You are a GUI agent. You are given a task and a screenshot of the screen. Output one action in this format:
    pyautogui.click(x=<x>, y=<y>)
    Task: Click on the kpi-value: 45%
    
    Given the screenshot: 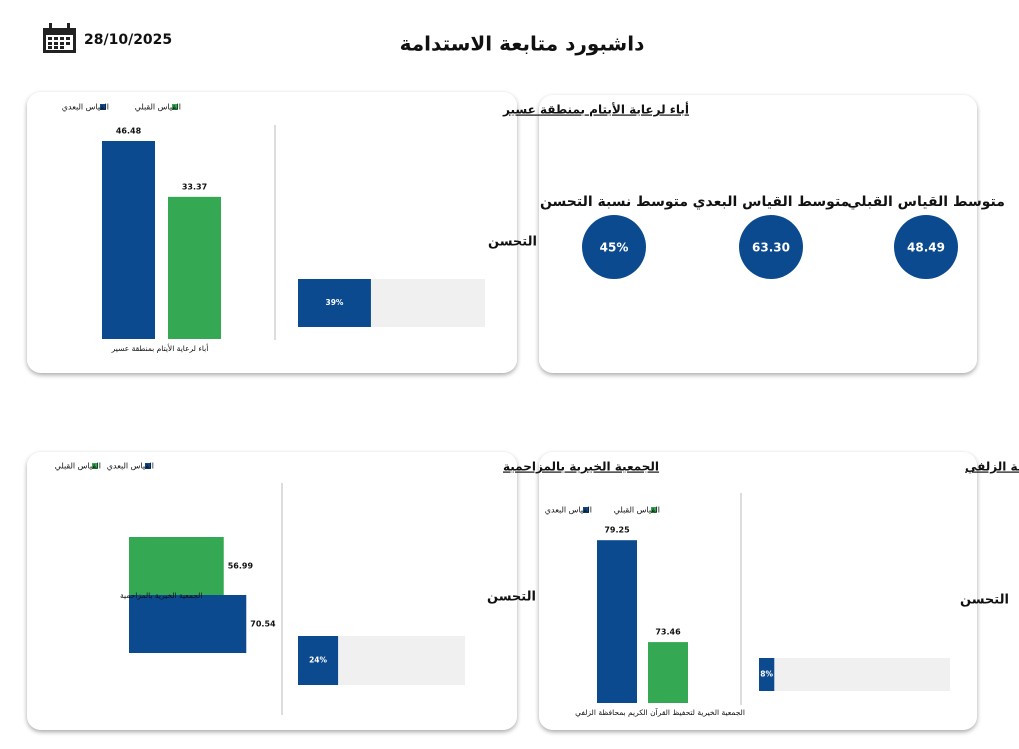 What is the action you would take?
    pyautogui.click(x=614, y=248)
    